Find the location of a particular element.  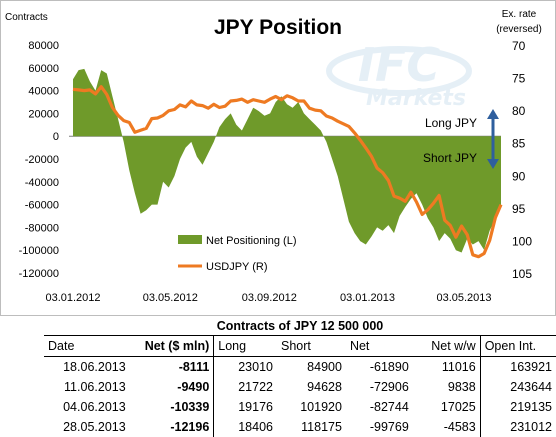

right-tick-label: 105 is located at coordinates (522, 274).